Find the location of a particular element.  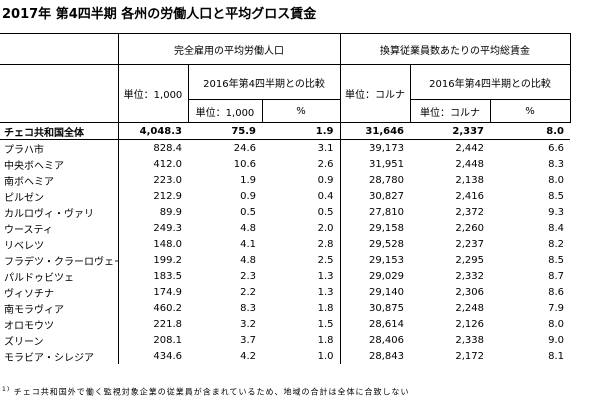

cell: 24.6 is located at coordinates (244, 148).